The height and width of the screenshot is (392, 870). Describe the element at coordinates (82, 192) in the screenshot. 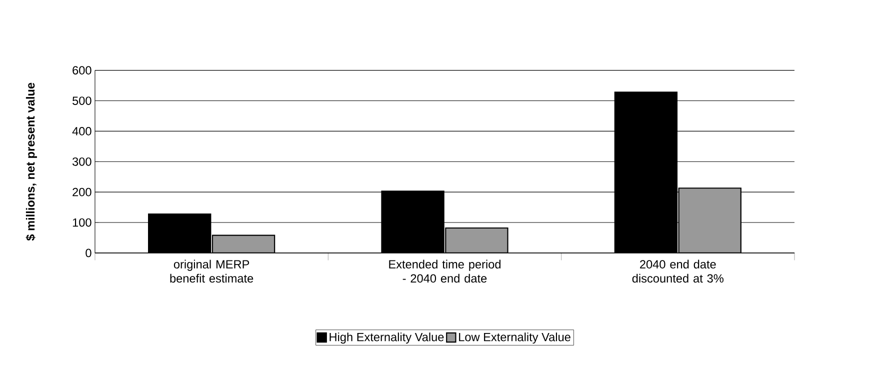

I see `y-tick-label: 200` at that location.